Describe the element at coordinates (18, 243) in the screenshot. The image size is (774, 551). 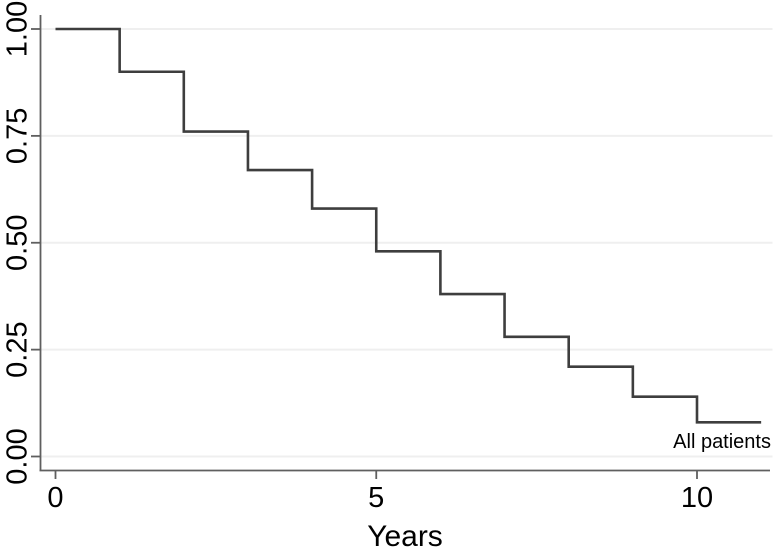
I see `y-tick-label: 0.50` at that location.